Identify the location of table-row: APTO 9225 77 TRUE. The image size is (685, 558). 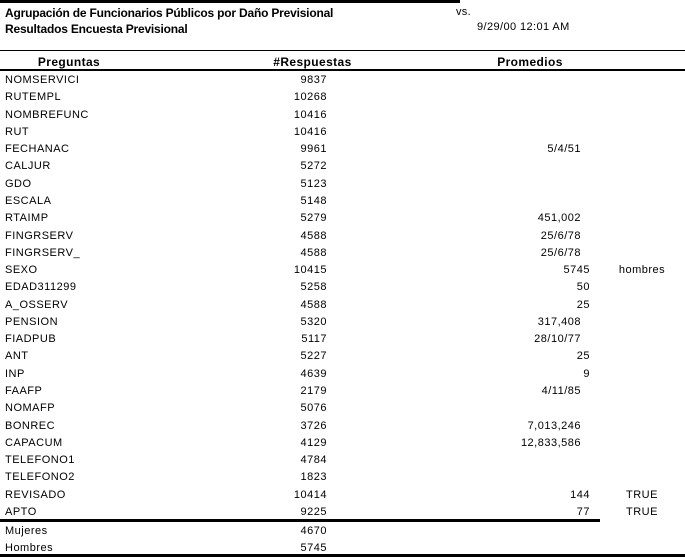
(342, 513).